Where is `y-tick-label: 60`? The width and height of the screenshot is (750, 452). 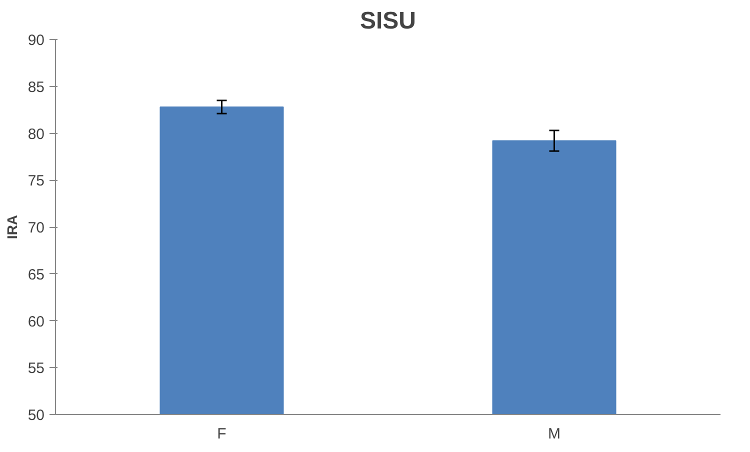
y-tick-label: 60 is located at coordinates (36, 321).